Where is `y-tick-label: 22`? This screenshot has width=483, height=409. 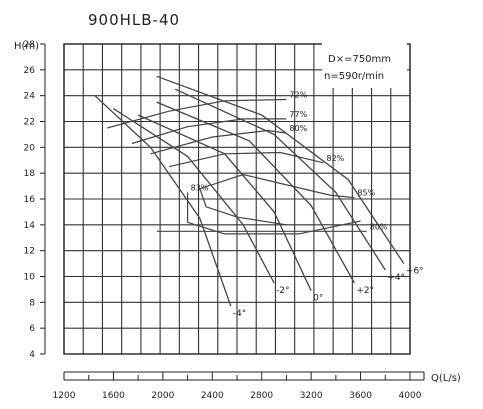 y-tick-label: 22 is located at coordinates (29, 123).